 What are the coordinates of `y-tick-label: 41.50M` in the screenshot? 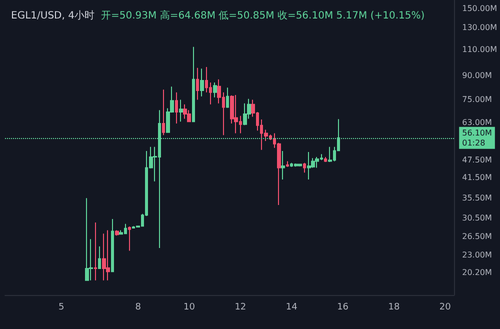 It's located at (477, 177).